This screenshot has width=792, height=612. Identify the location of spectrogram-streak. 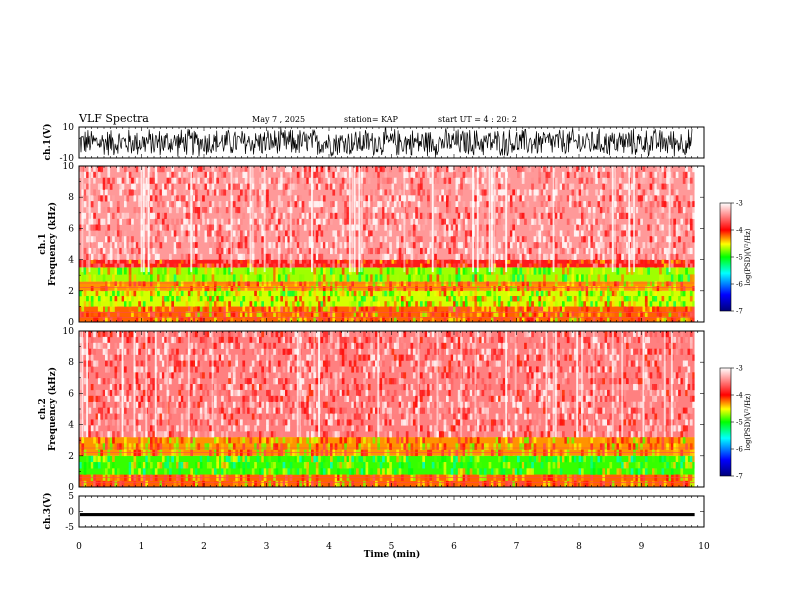
(80, 384).